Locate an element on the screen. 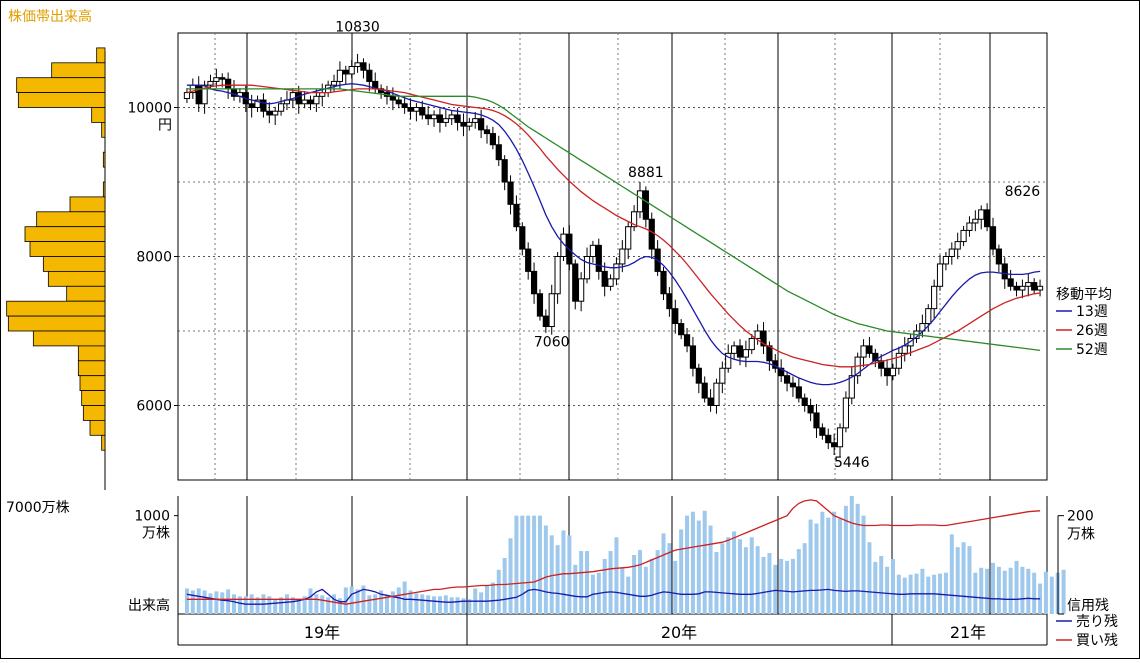  ma-legend-label: 26週 is located at coordinates (1092, 331).